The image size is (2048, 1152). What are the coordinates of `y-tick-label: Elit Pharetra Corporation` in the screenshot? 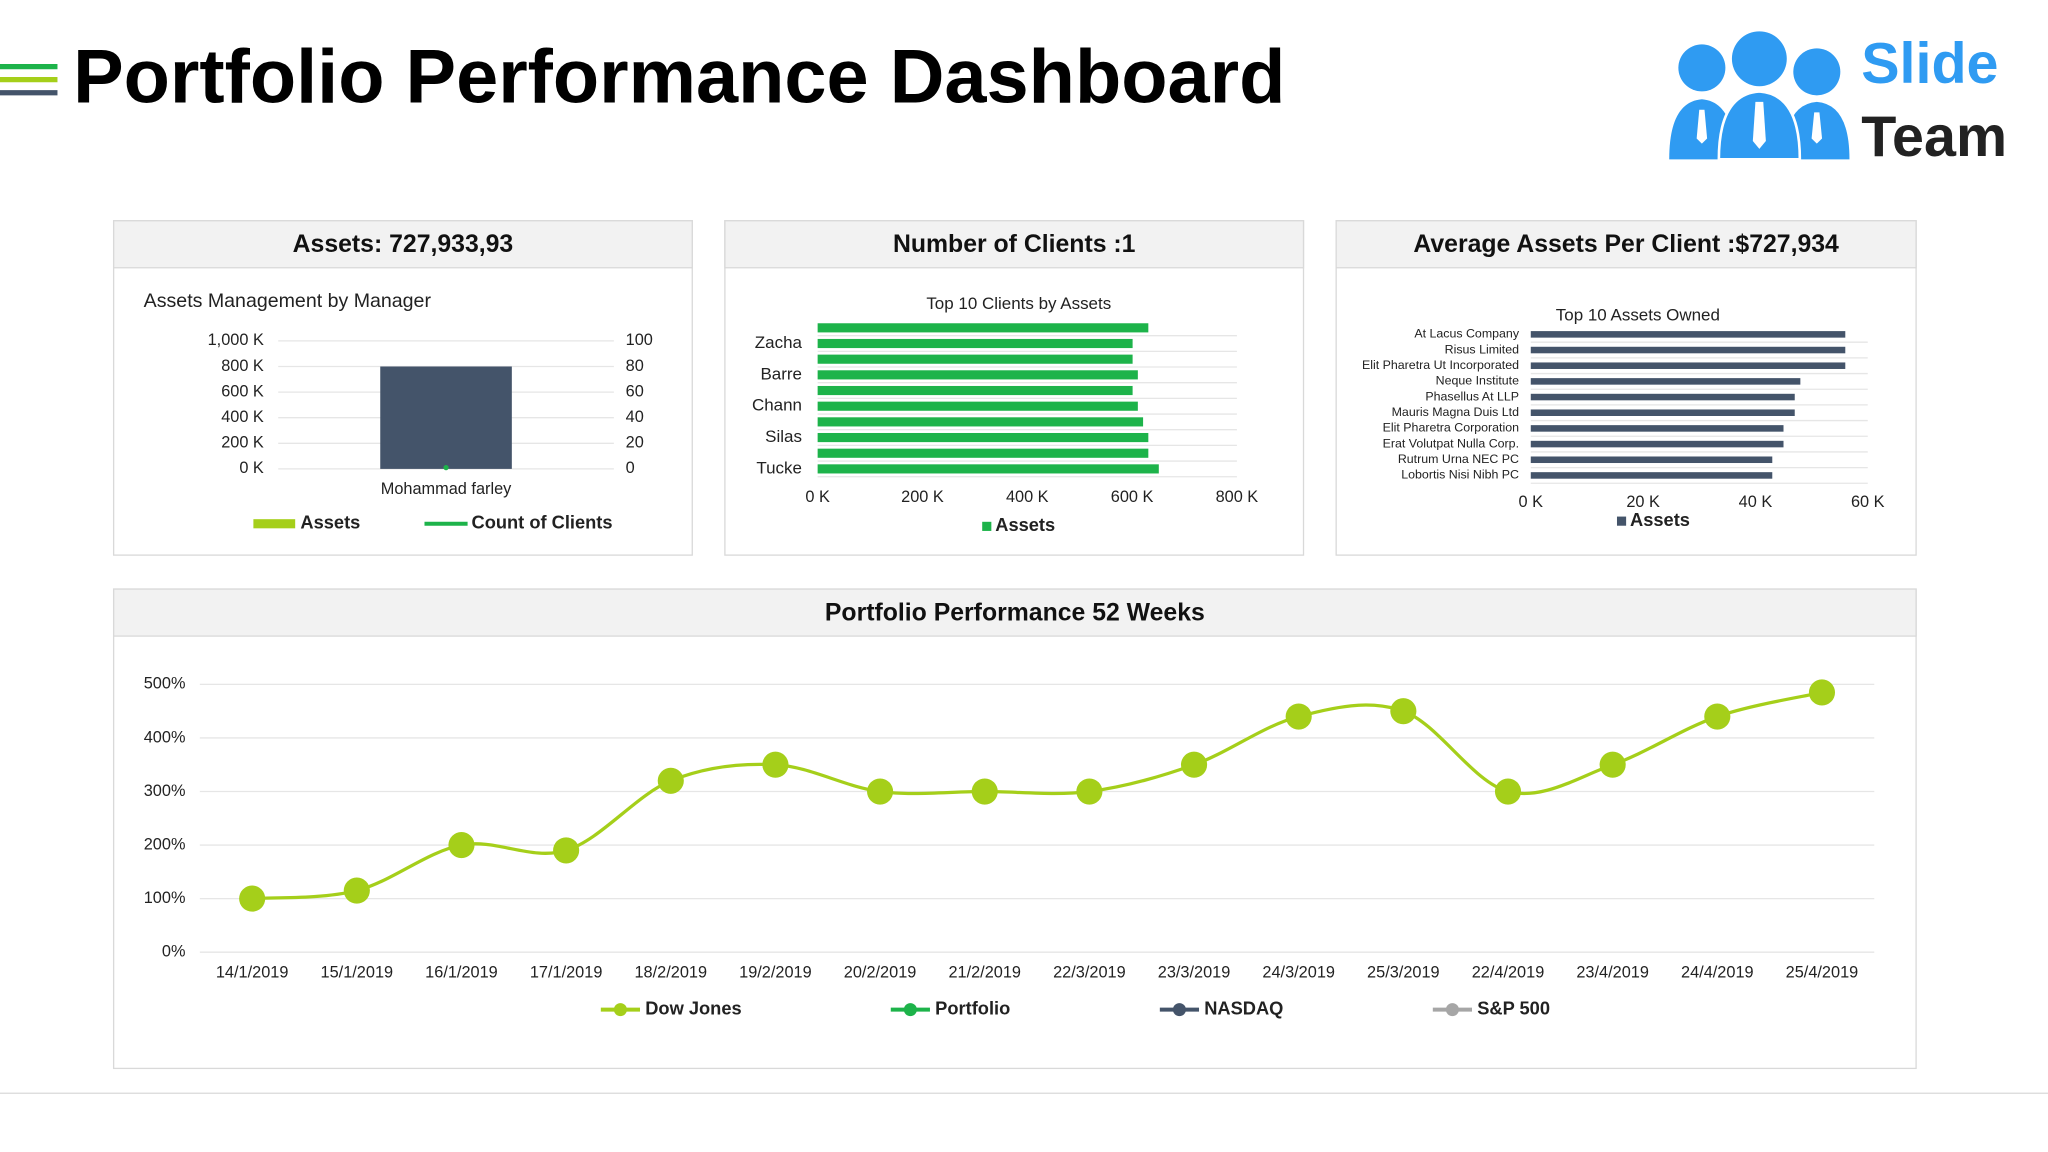 It's located at (1451, 428).